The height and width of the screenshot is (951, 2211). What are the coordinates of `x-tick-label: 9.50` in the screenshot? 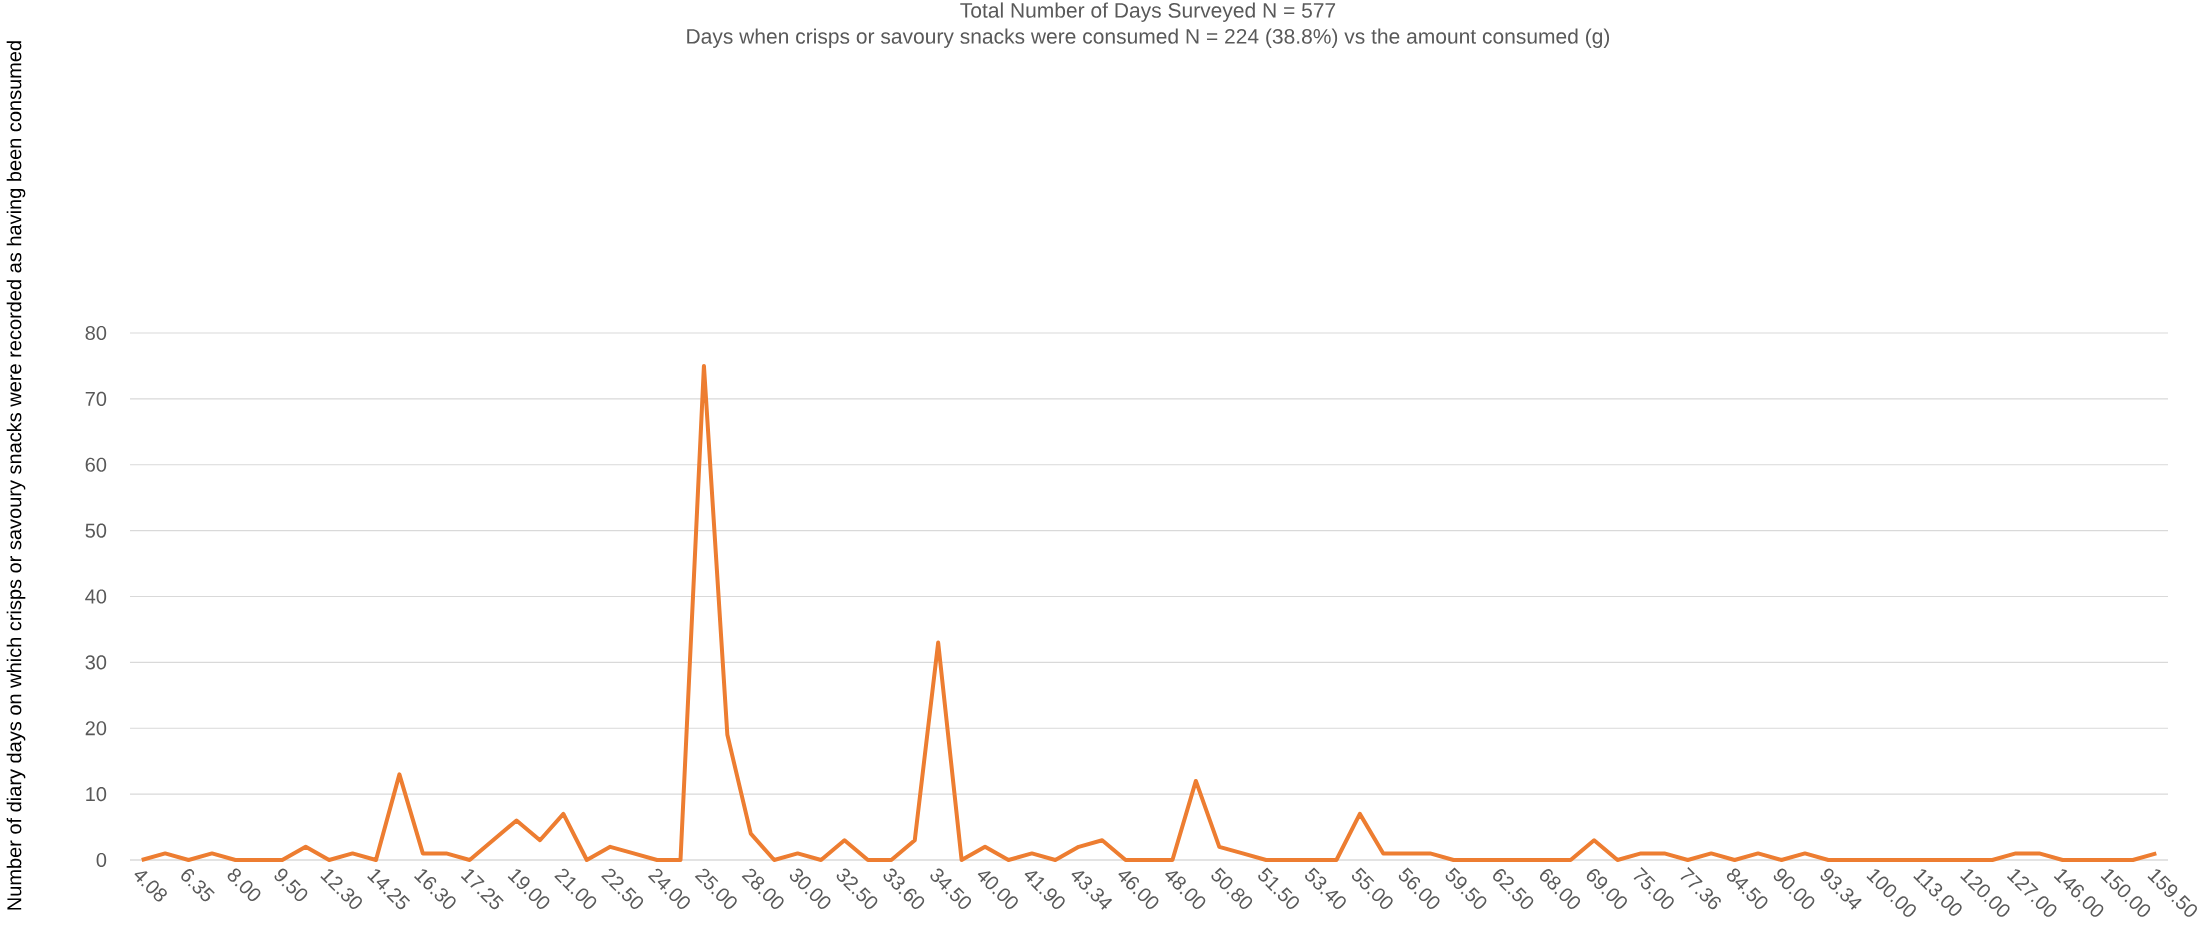 It's located at (291, 885).